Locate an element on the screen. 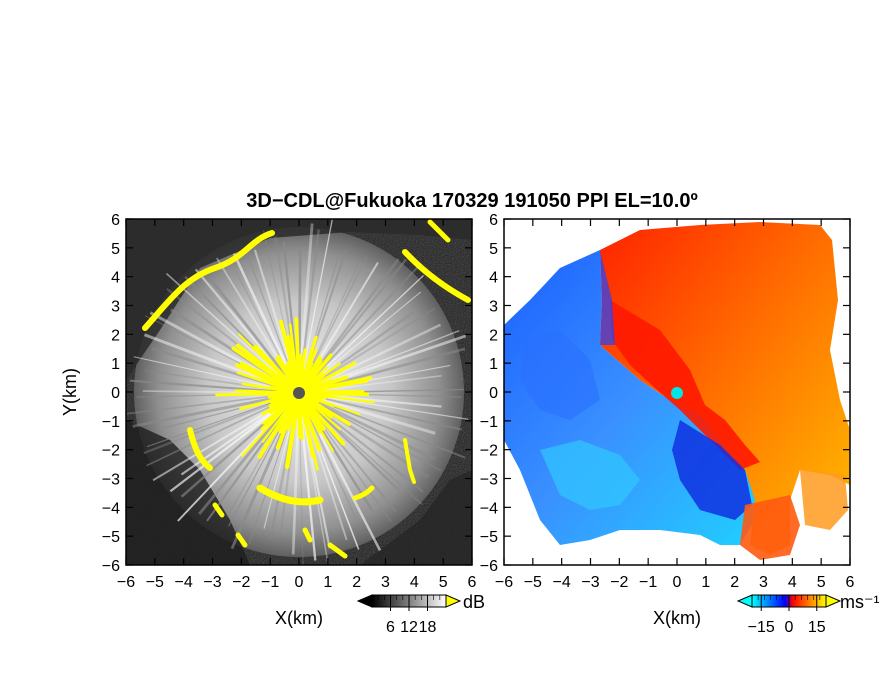 The image size is (880, 680). velocity-y-tick-label: 4 is located at coordinates (493, 278).